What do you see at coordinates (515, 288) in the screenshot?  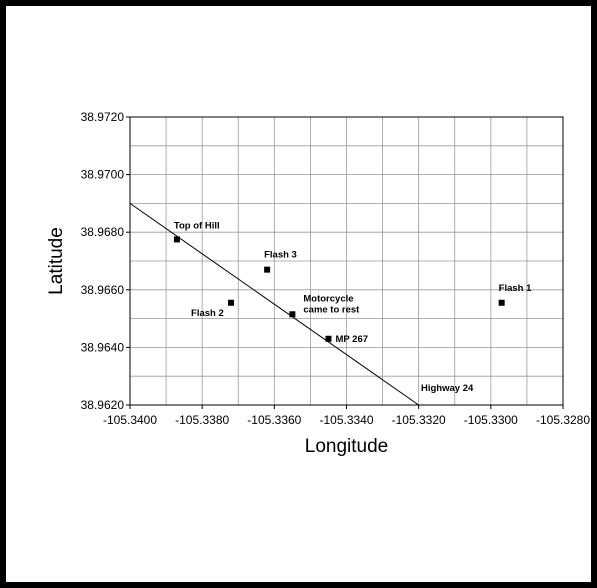 I see `point-label: Flash 1` at bounding box center [515, 288].